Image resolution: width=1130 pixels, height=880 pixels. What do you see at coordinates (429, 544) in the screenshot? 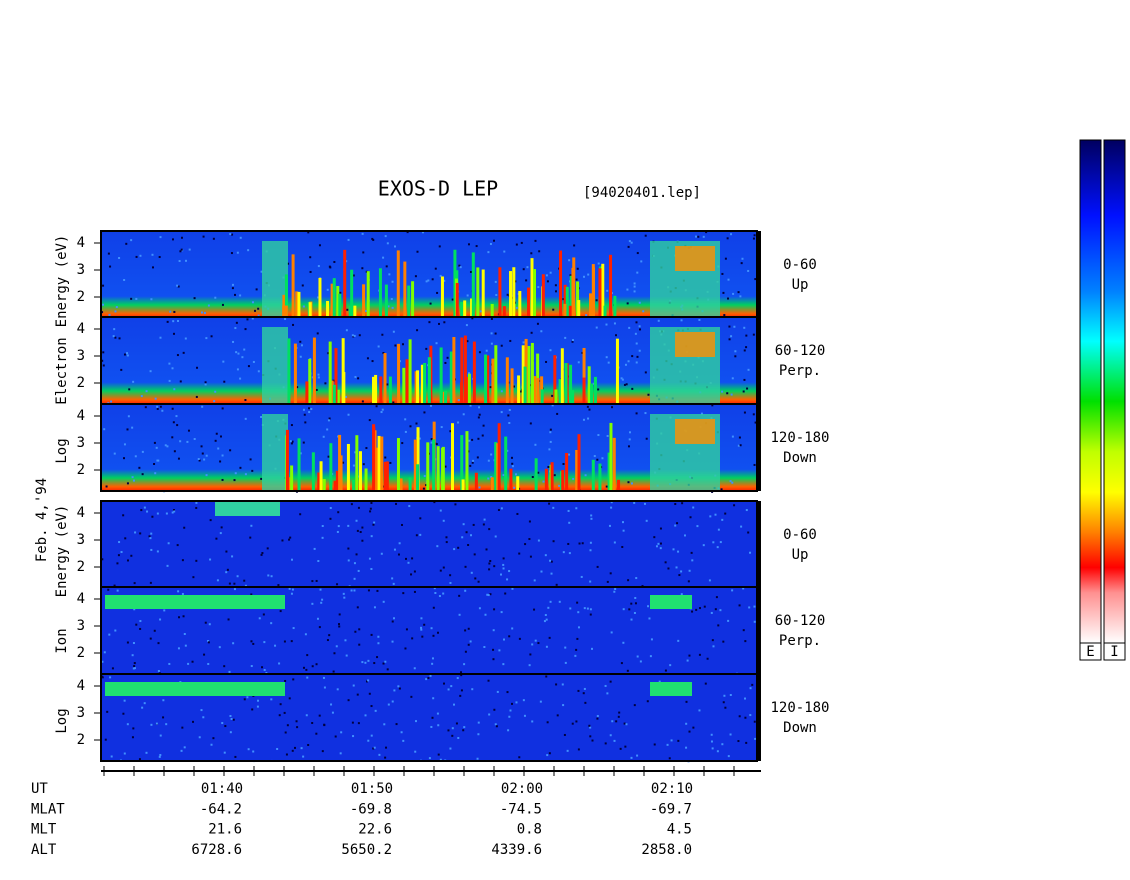
I see `spectrogram` at bounding box center [429, 544].